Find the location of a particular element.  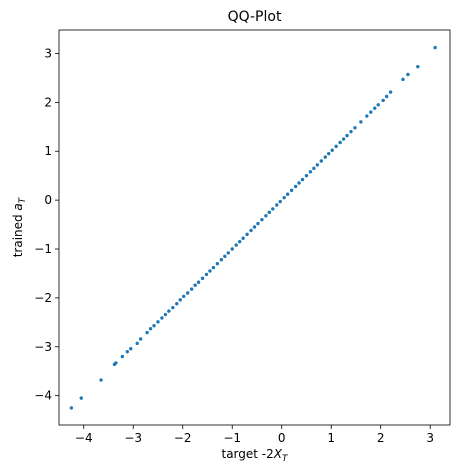

y-tick-label: 2 is located at coordinates (48, 102).